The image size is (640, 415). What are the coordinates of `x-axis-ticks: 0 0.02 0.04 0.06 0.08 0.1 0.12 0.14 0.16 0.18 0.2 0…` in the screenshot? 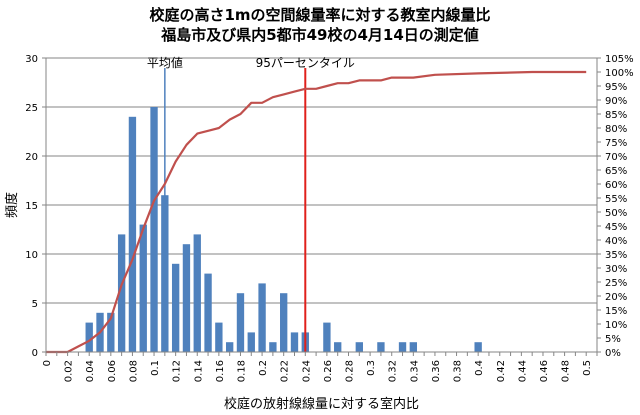 It's located at (320, 367).